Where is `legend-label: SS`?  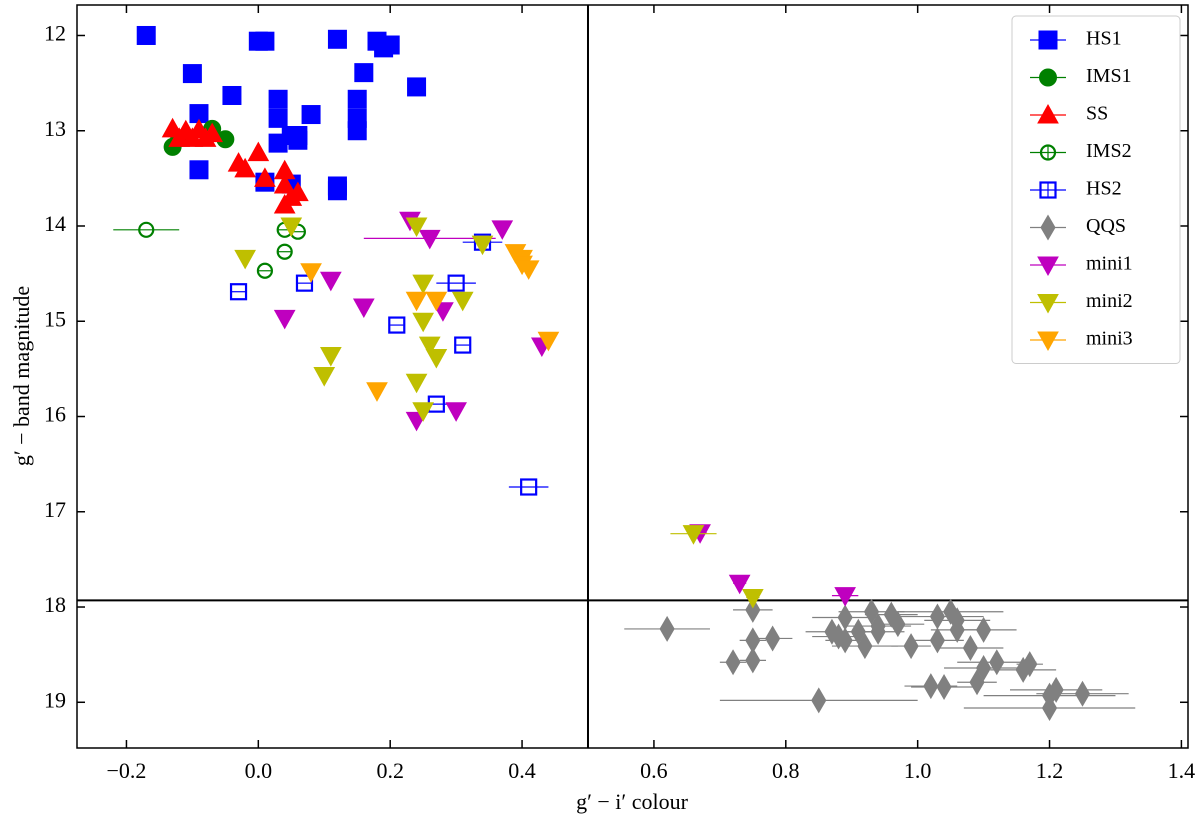 legend-label: SS is located at coordinates (1097, 114).